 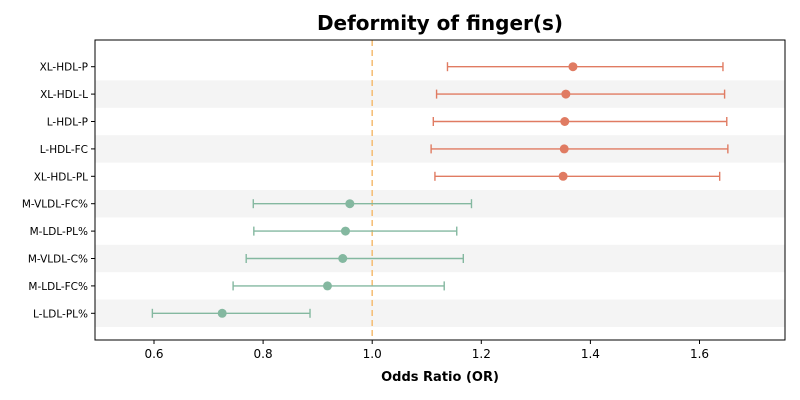 I want to click on x-tick-label: 1.4, so click(x=590, y=354).